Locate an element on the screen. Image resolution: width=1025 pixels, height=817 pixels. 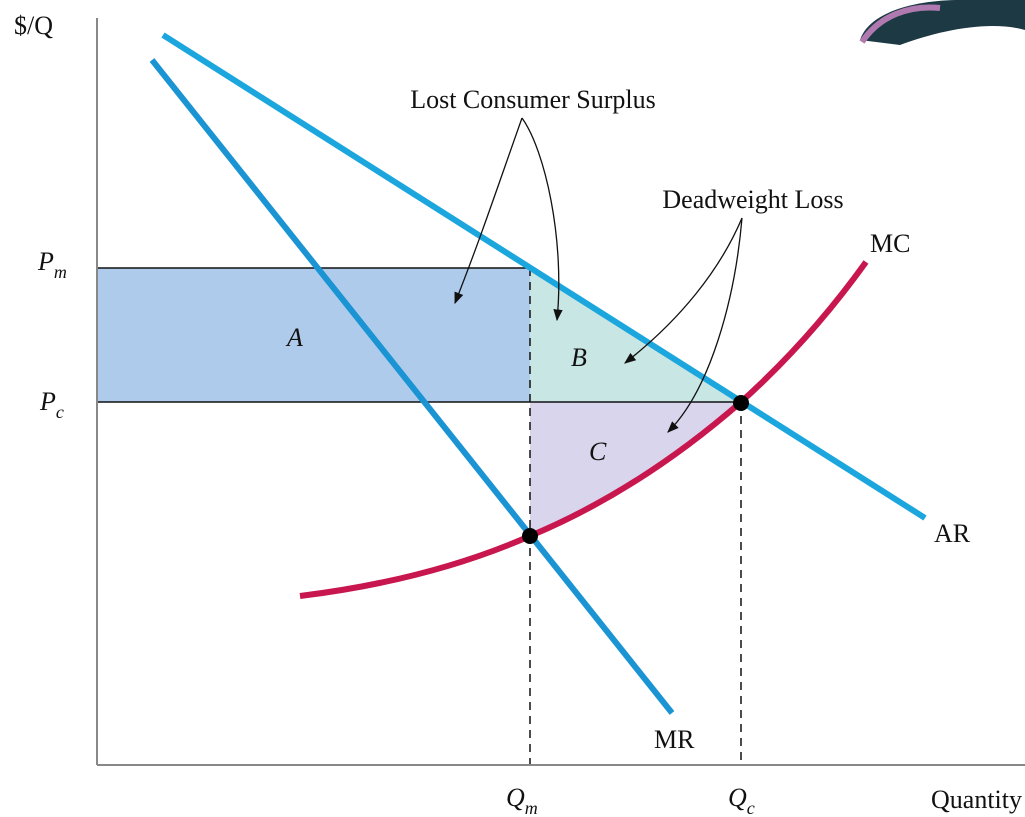
y-axis-label: $/Q is located at coordinates (33, 25).